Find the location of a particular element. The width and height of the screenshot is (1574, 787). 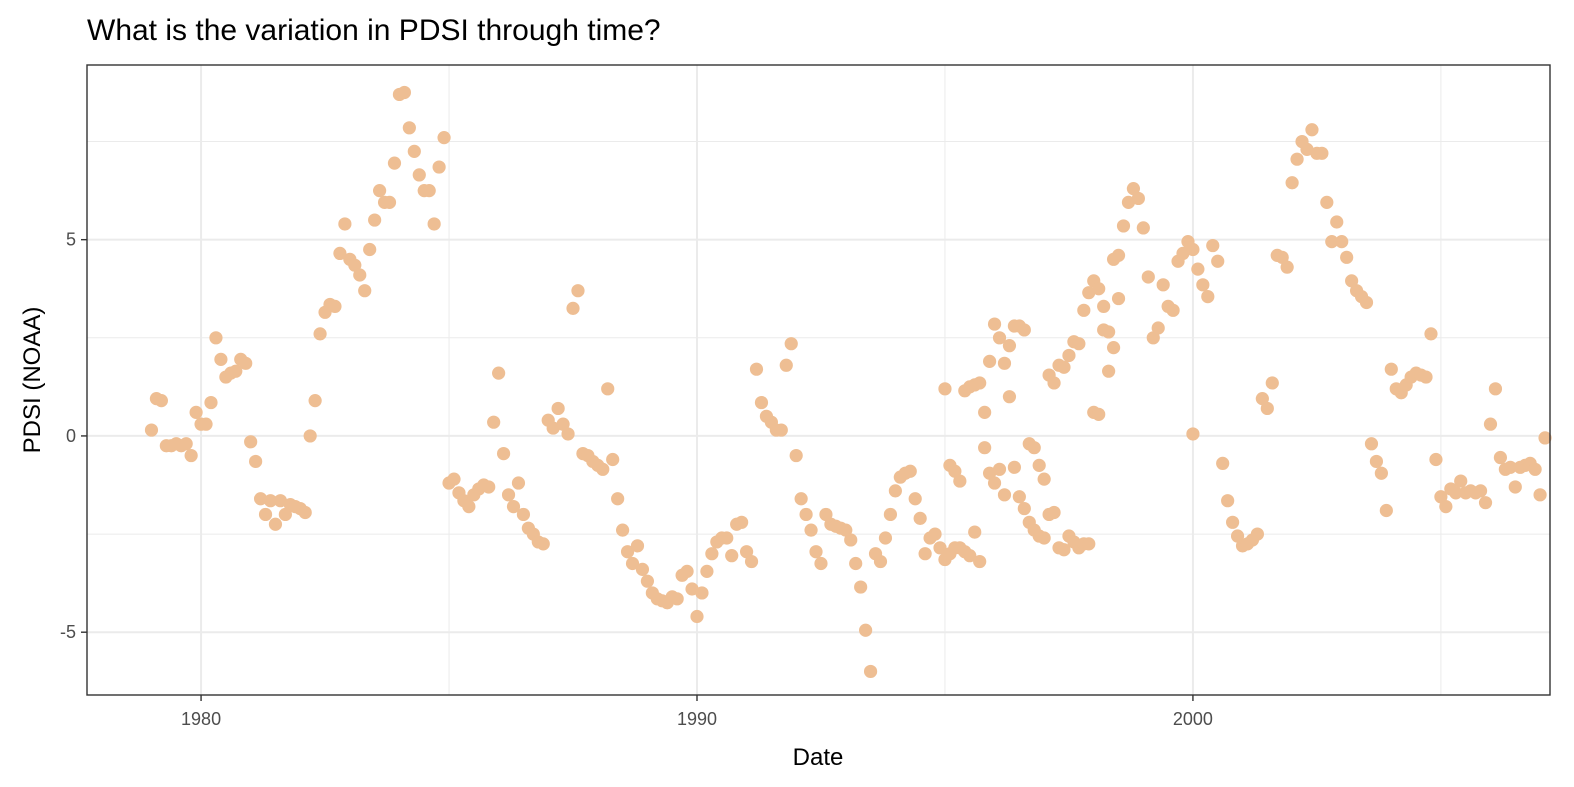

y-axis-ticks: -5 0 5 is located at coordinates (73, 436).